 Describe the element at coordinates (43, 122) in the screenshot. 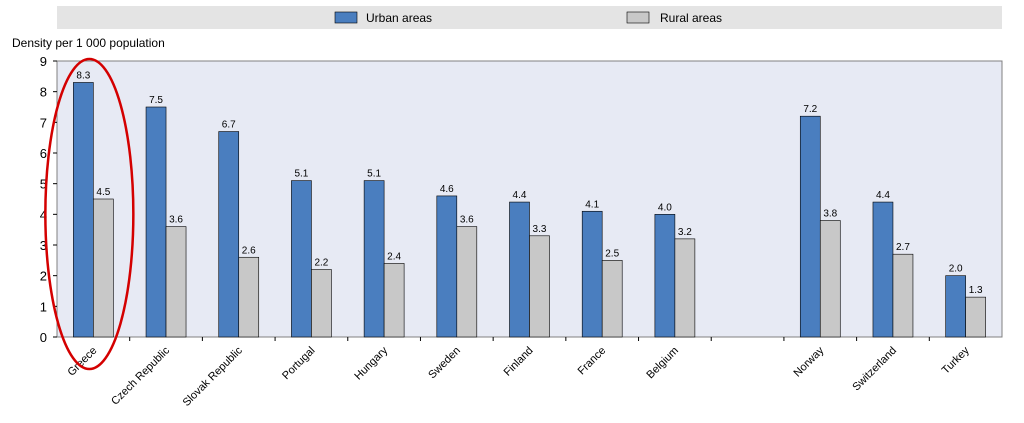

I see `y-tick-label: 7` at that location.